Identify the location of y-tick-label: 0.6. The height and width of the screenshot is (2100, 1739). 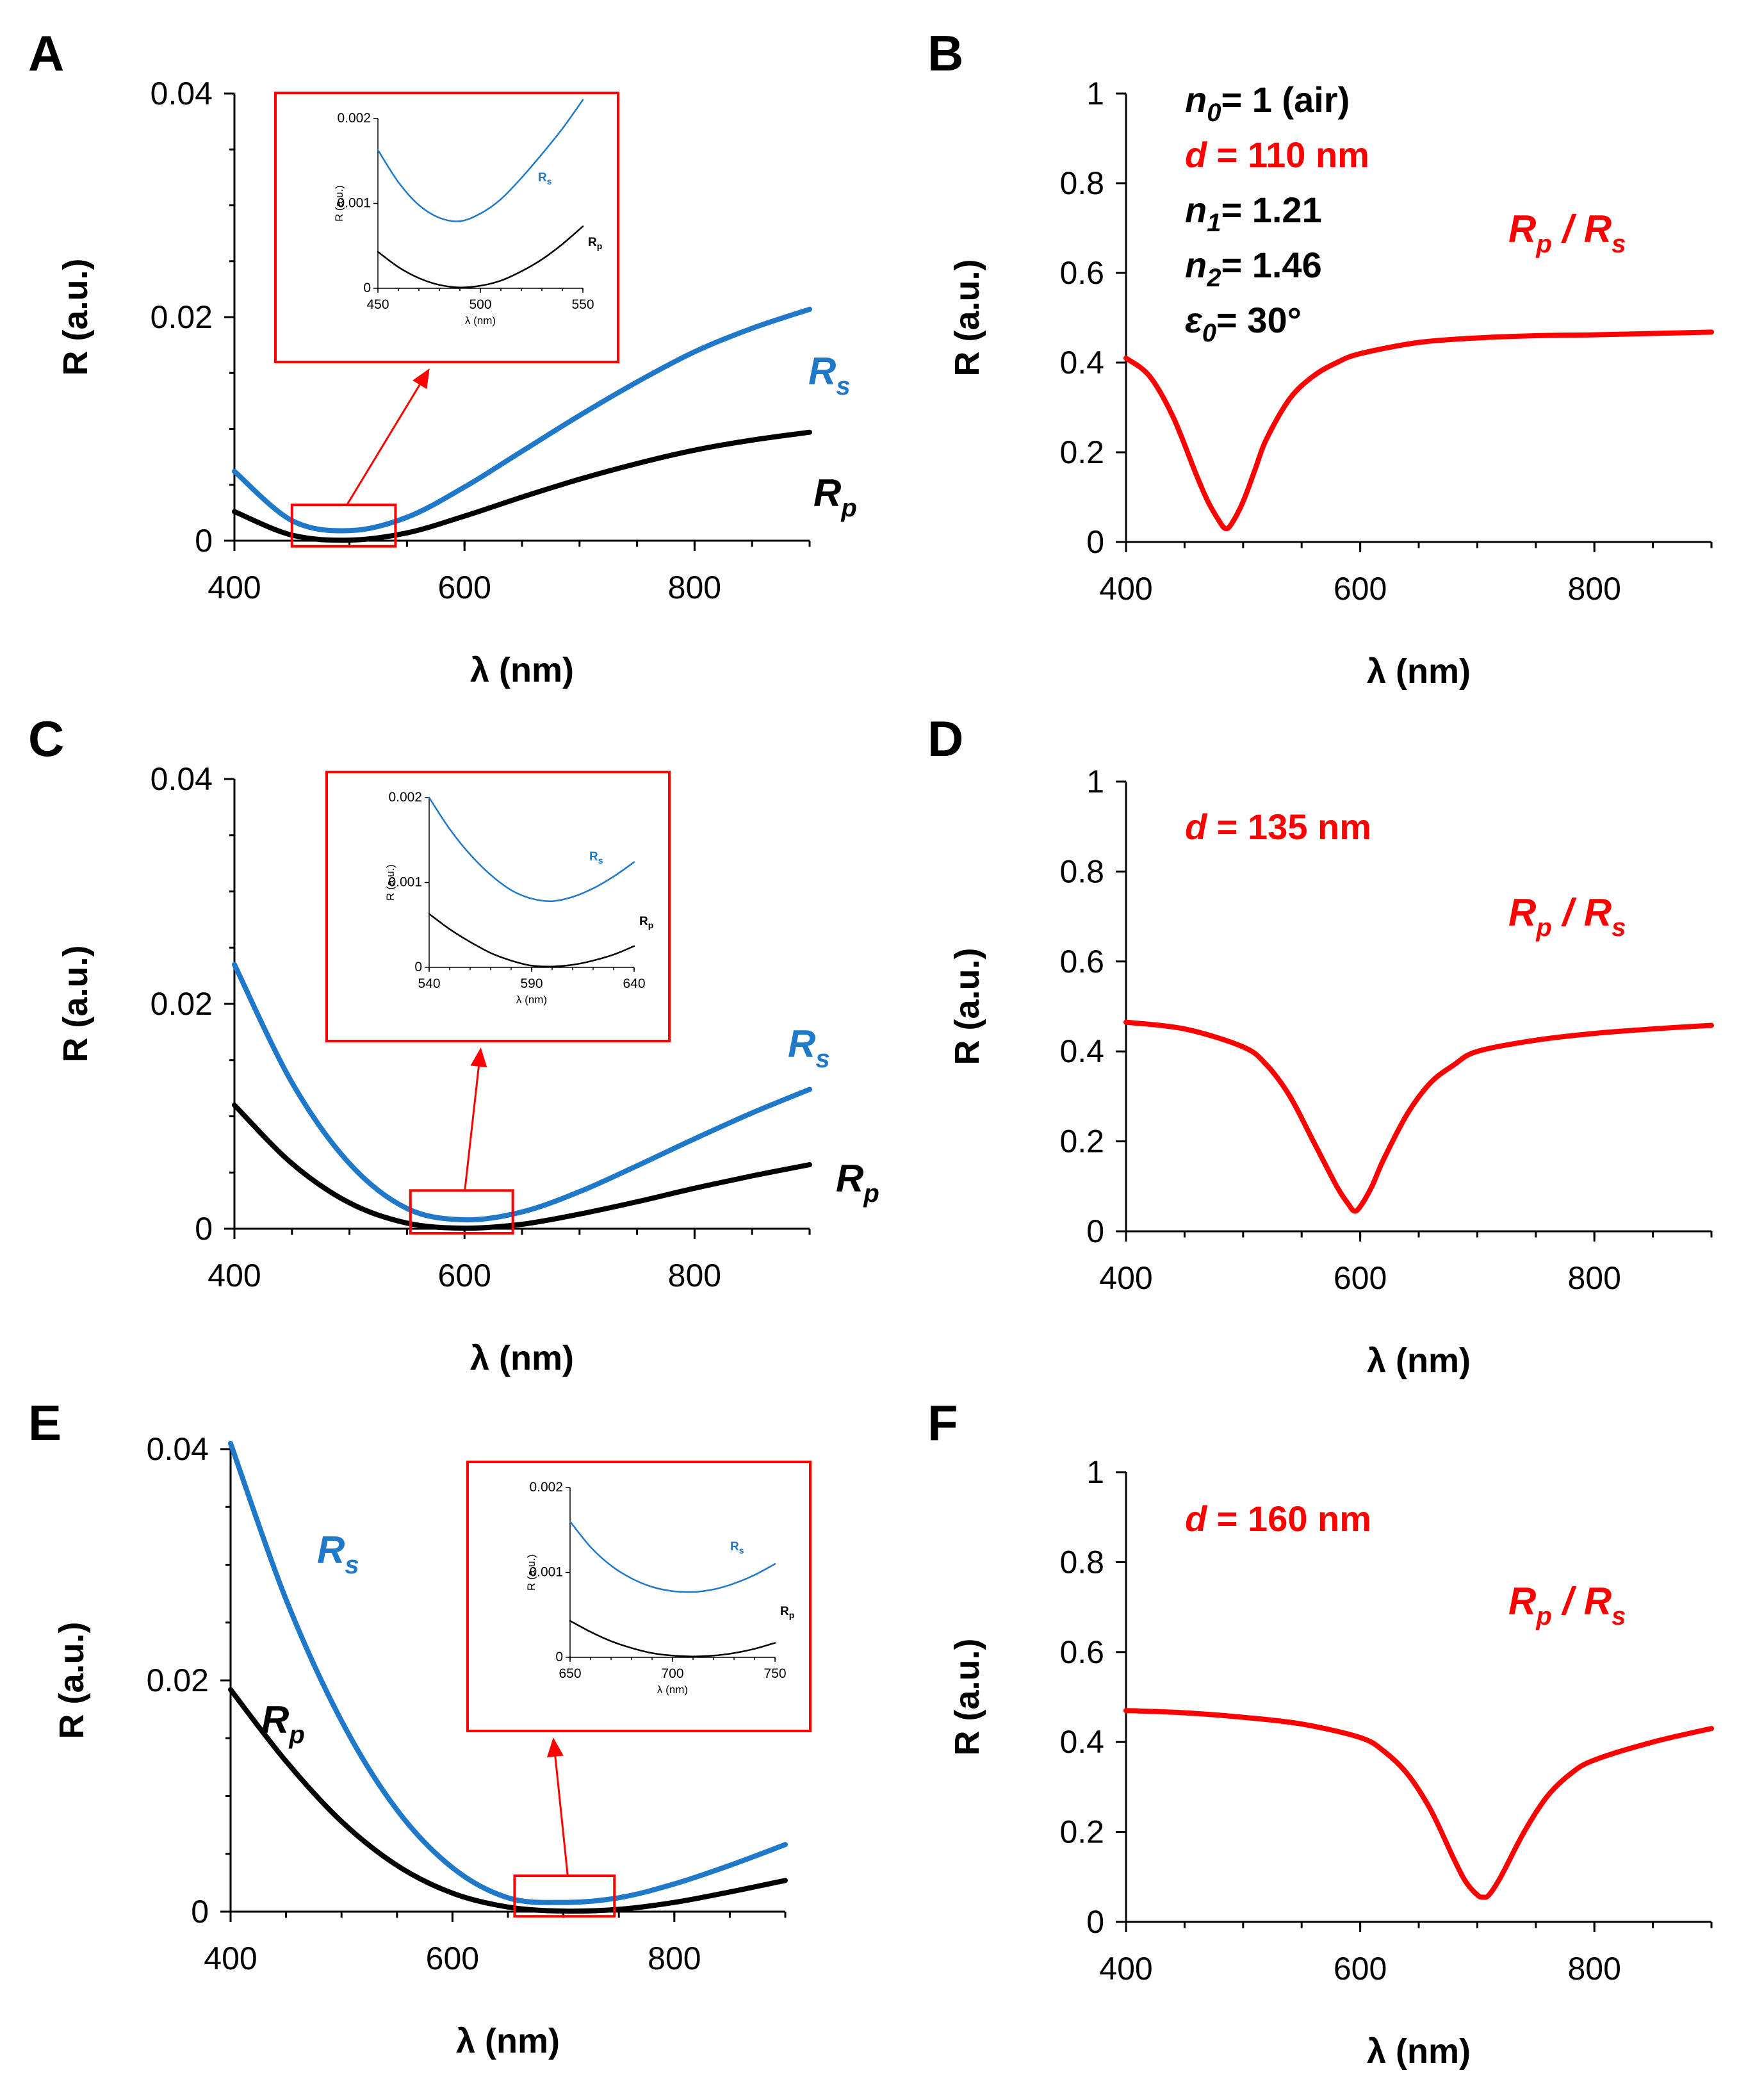
(1081, 273).